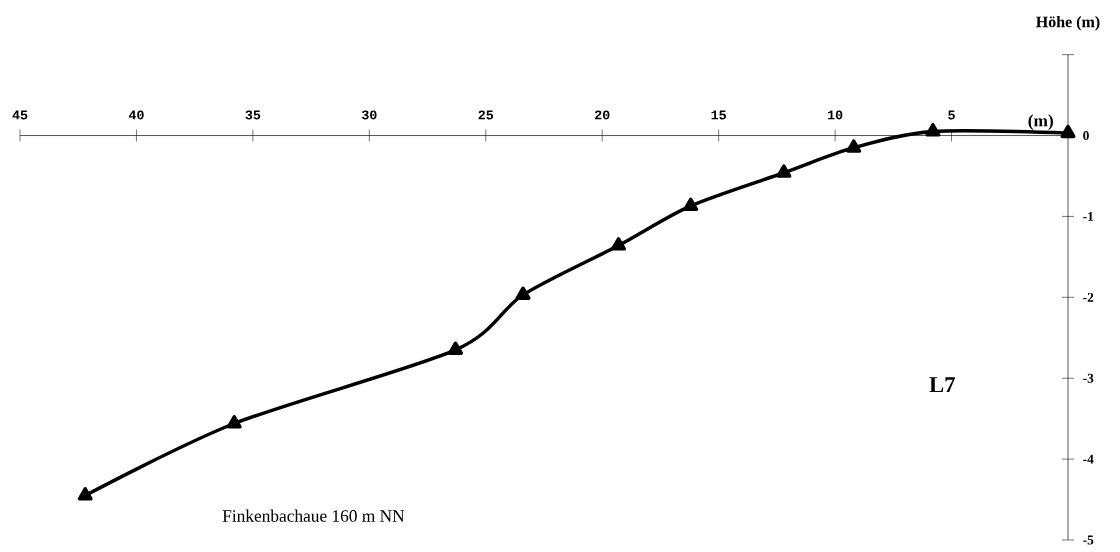 The height and width of the screenshot is (552, 1120). I want to click on y-tick-label: -5, so click(1088, 540).